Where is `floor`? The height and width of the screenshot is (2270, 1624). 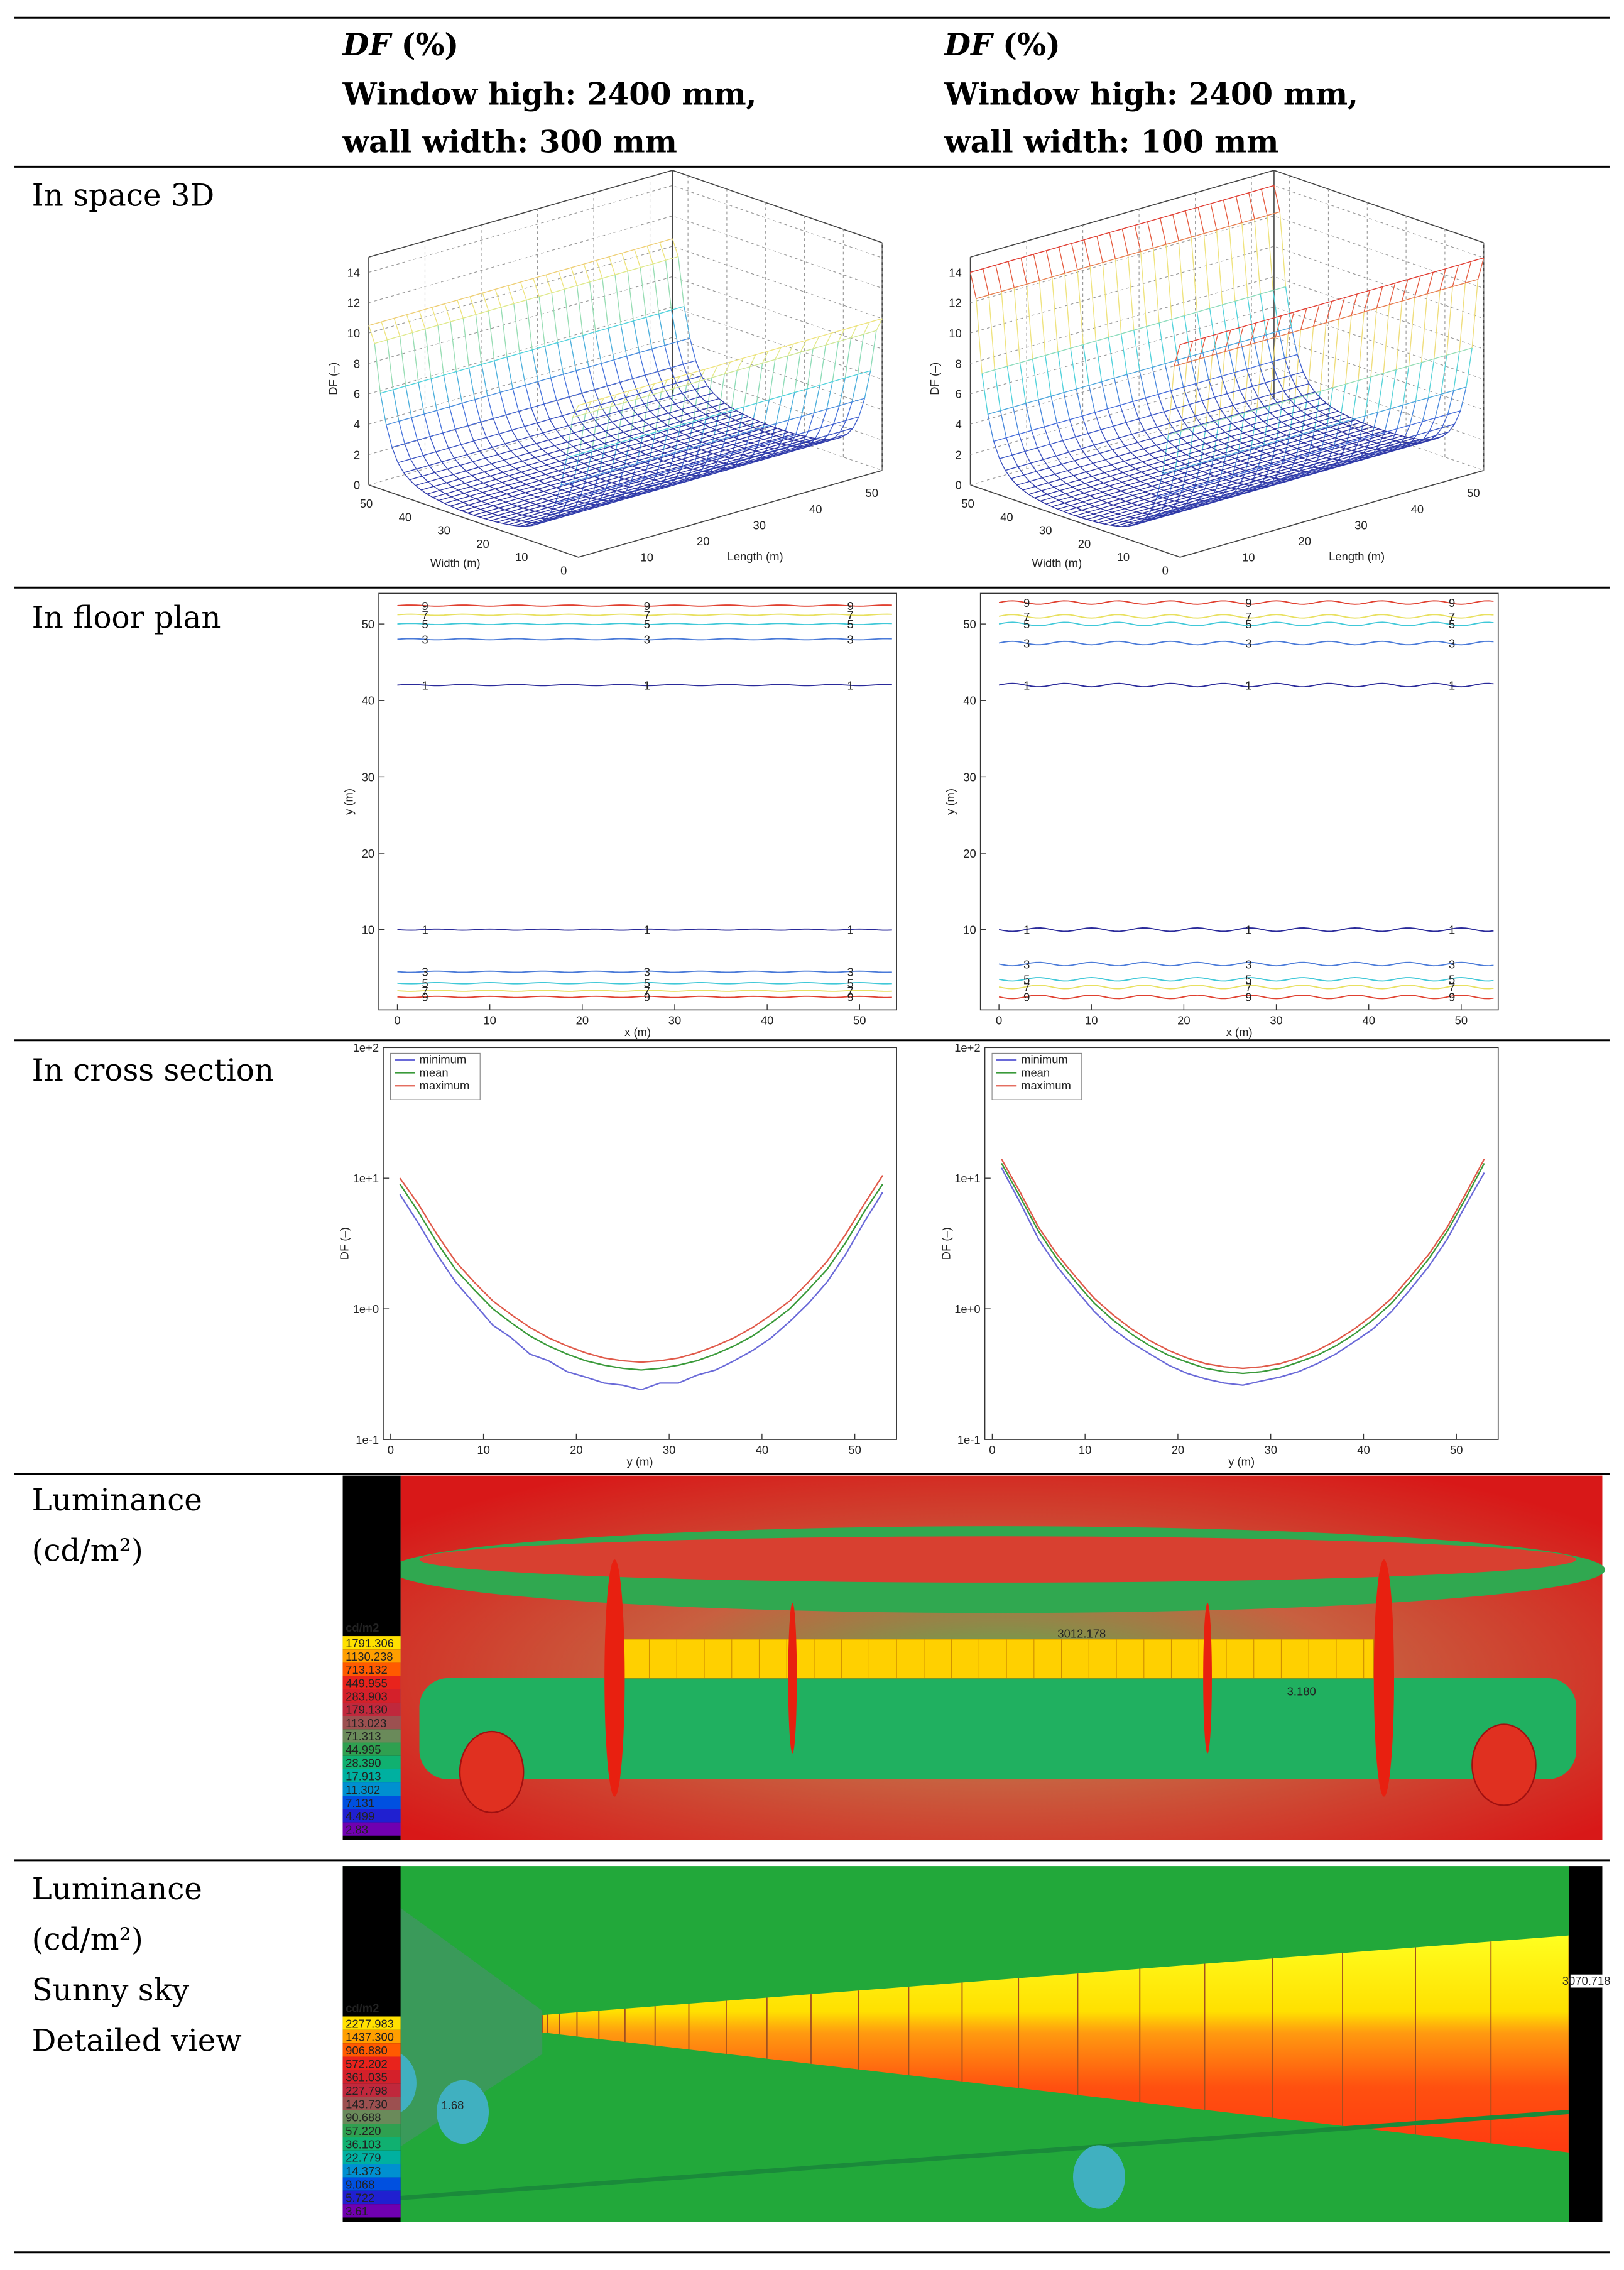 floor is located at coordinates (998, 1728).